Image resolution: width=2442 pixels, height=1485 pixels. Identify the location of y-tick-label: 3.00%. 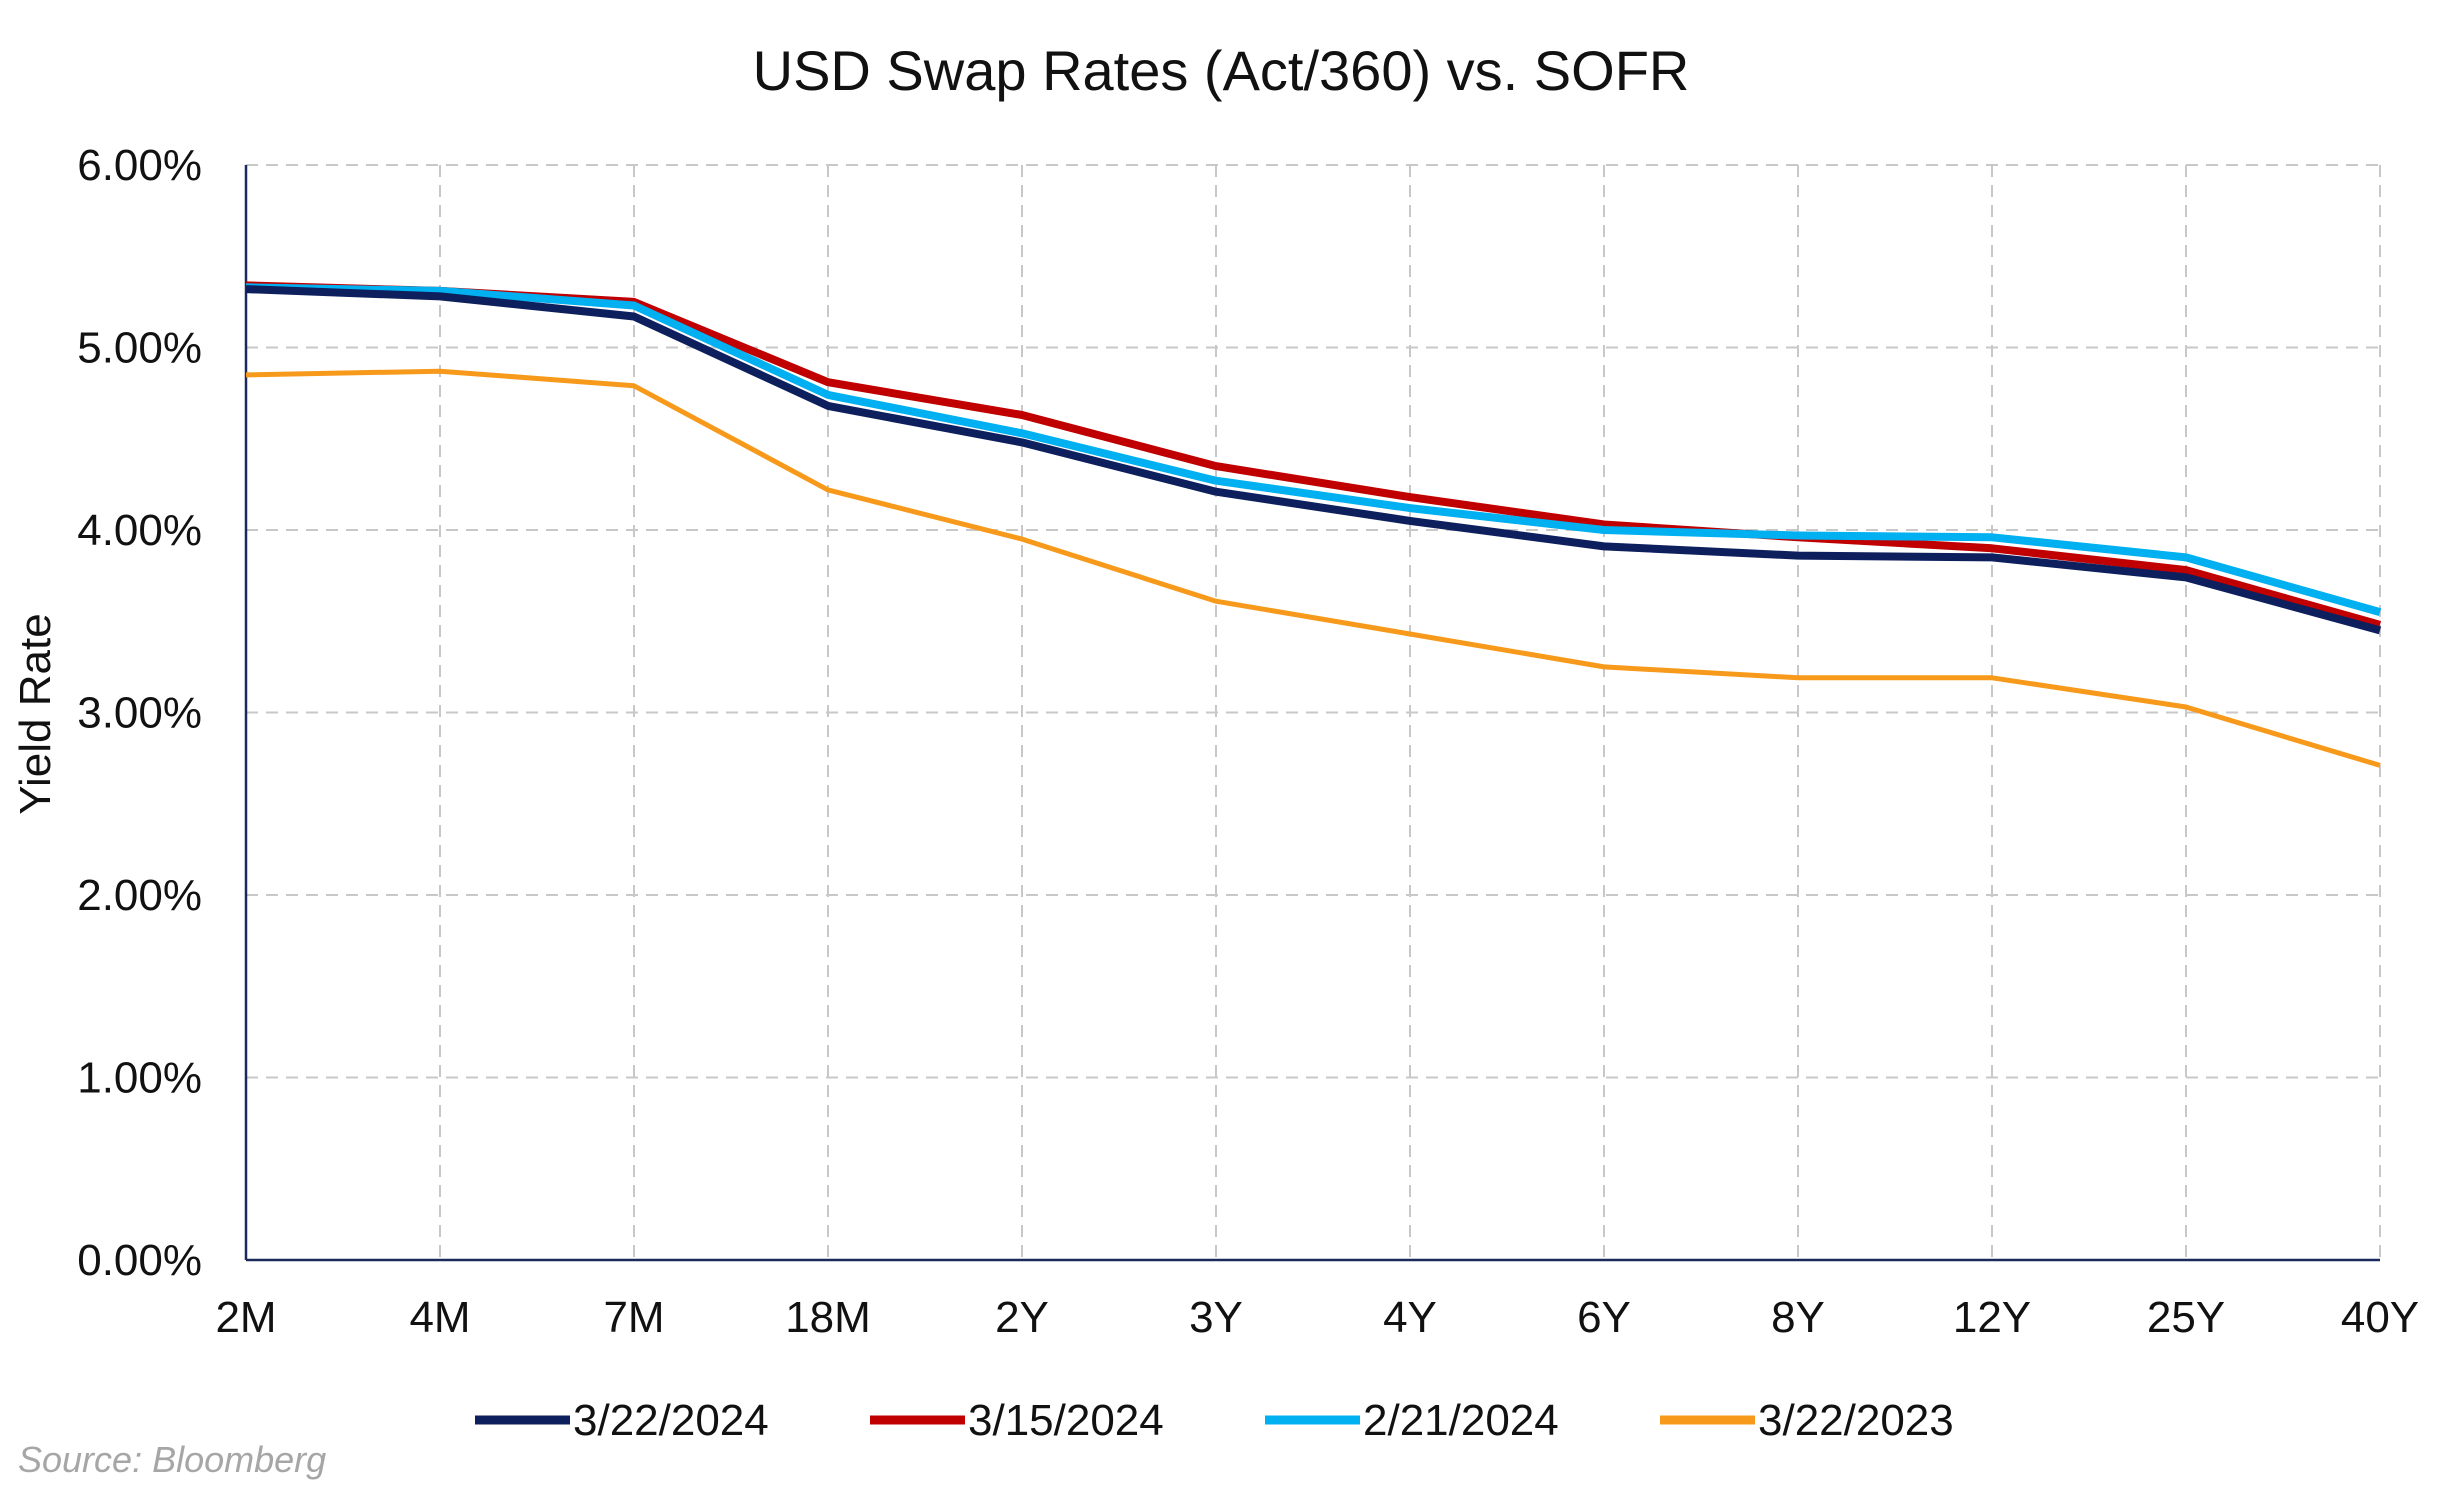
(139, 713).